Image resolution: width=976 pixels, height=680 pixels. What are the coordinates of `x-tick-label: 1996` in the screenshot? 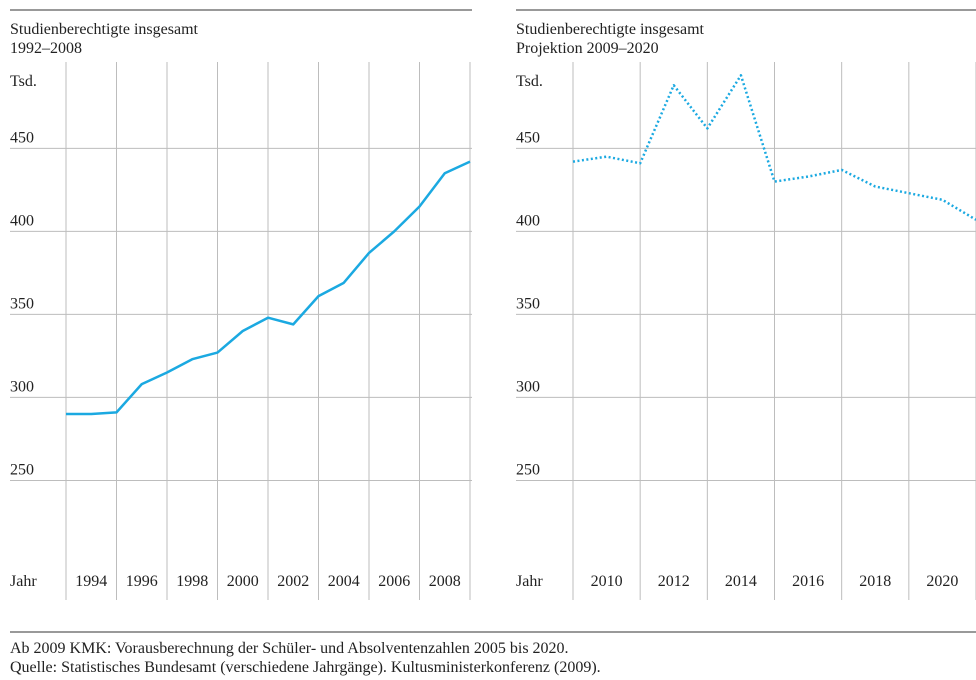 It's located at (142, 581).